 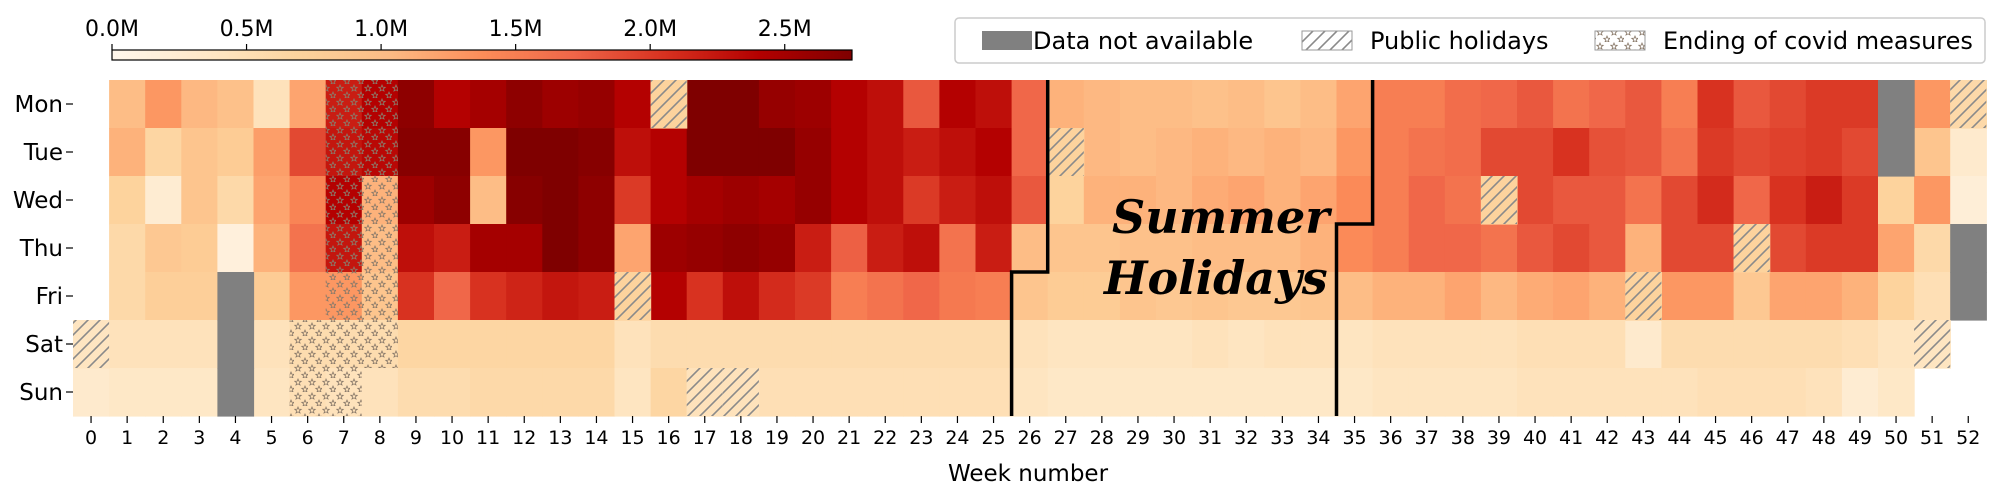 I want to click on colorbar-tick-label: 0.5M, so click(x=247, y=29).